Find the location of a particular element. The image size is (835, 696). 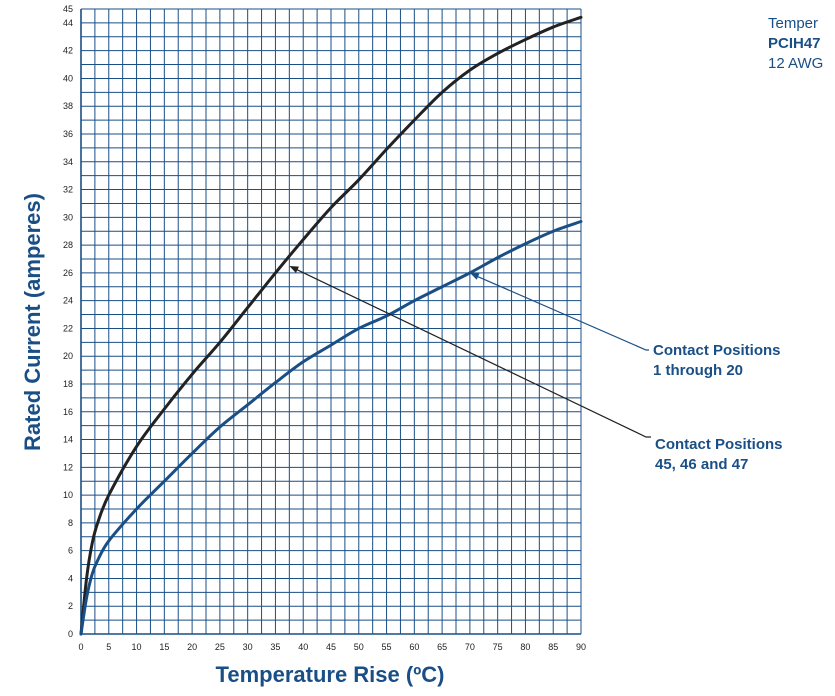

annotation-label: 45, 46 and 47 is located at coordinates (701, 464).